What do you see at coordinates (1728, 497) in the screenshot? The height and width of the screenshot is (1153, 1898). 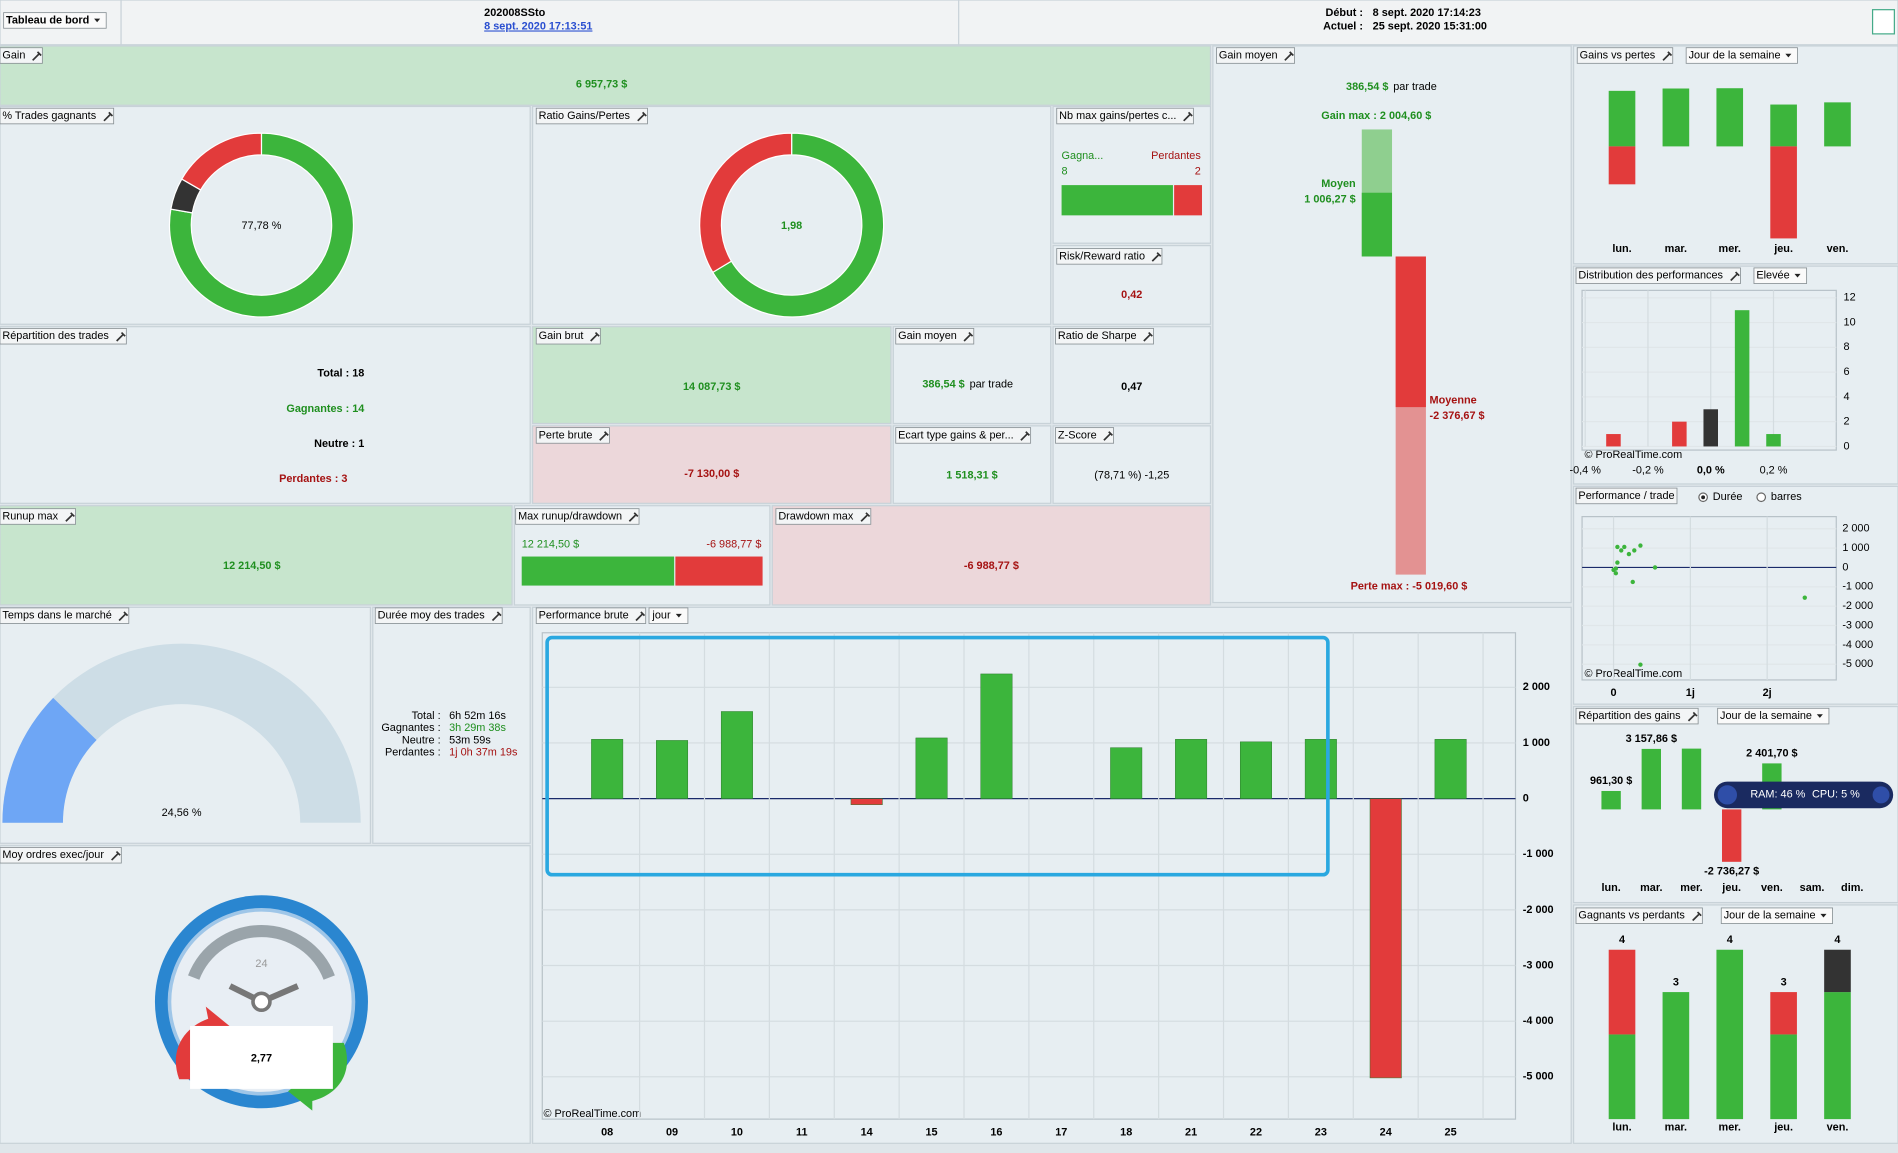 I see `radio-label: Durée` at bounding box center [1728, 497].